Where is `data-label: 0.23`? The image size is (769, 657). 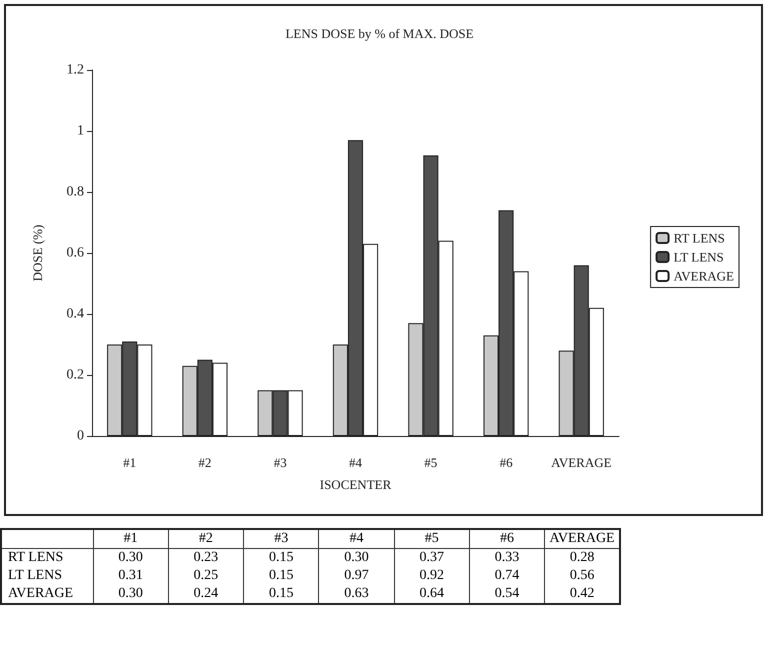
data-label: 0.23 is located at coordinates (206, 557).